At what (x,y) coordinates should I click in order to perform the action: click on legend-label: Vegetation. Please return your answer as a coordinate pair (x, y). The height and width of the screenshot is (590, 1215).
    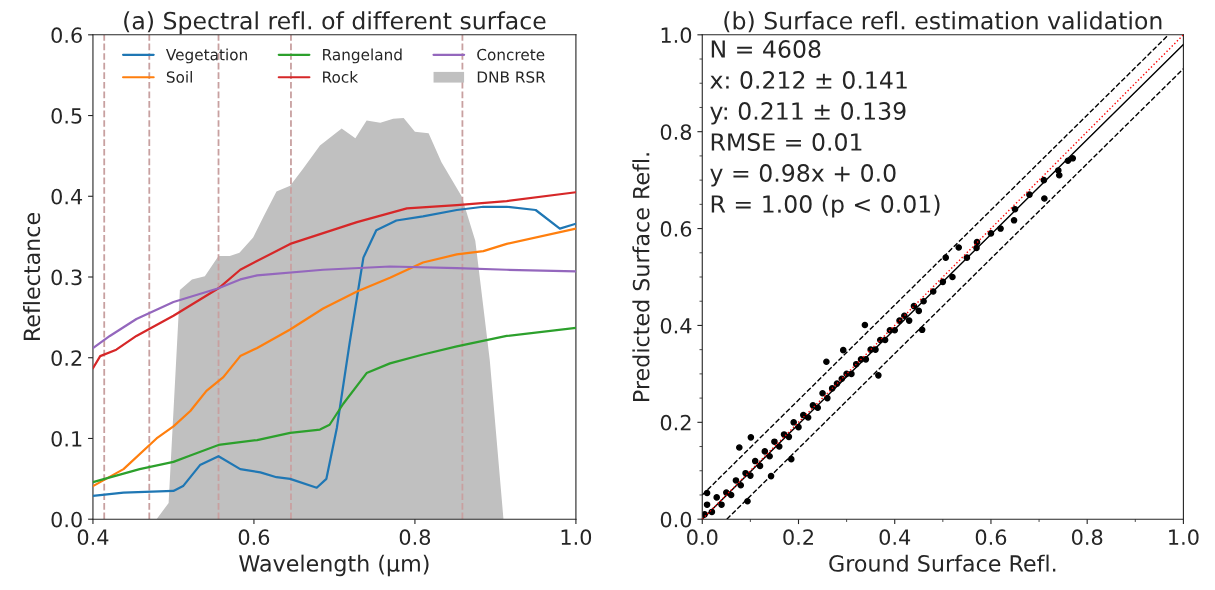
    Looking at the image, I should click on (206, 56).